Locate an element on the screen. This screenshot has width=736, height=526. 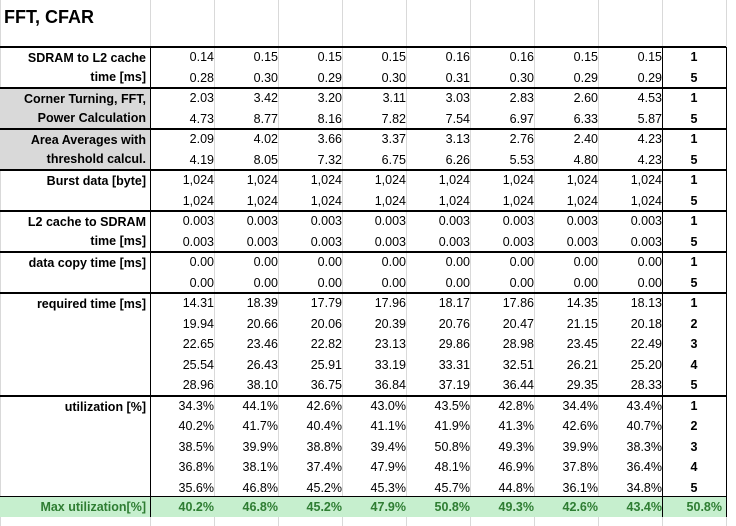
table-cell: 38.10 is located at coordinates (262, 385).